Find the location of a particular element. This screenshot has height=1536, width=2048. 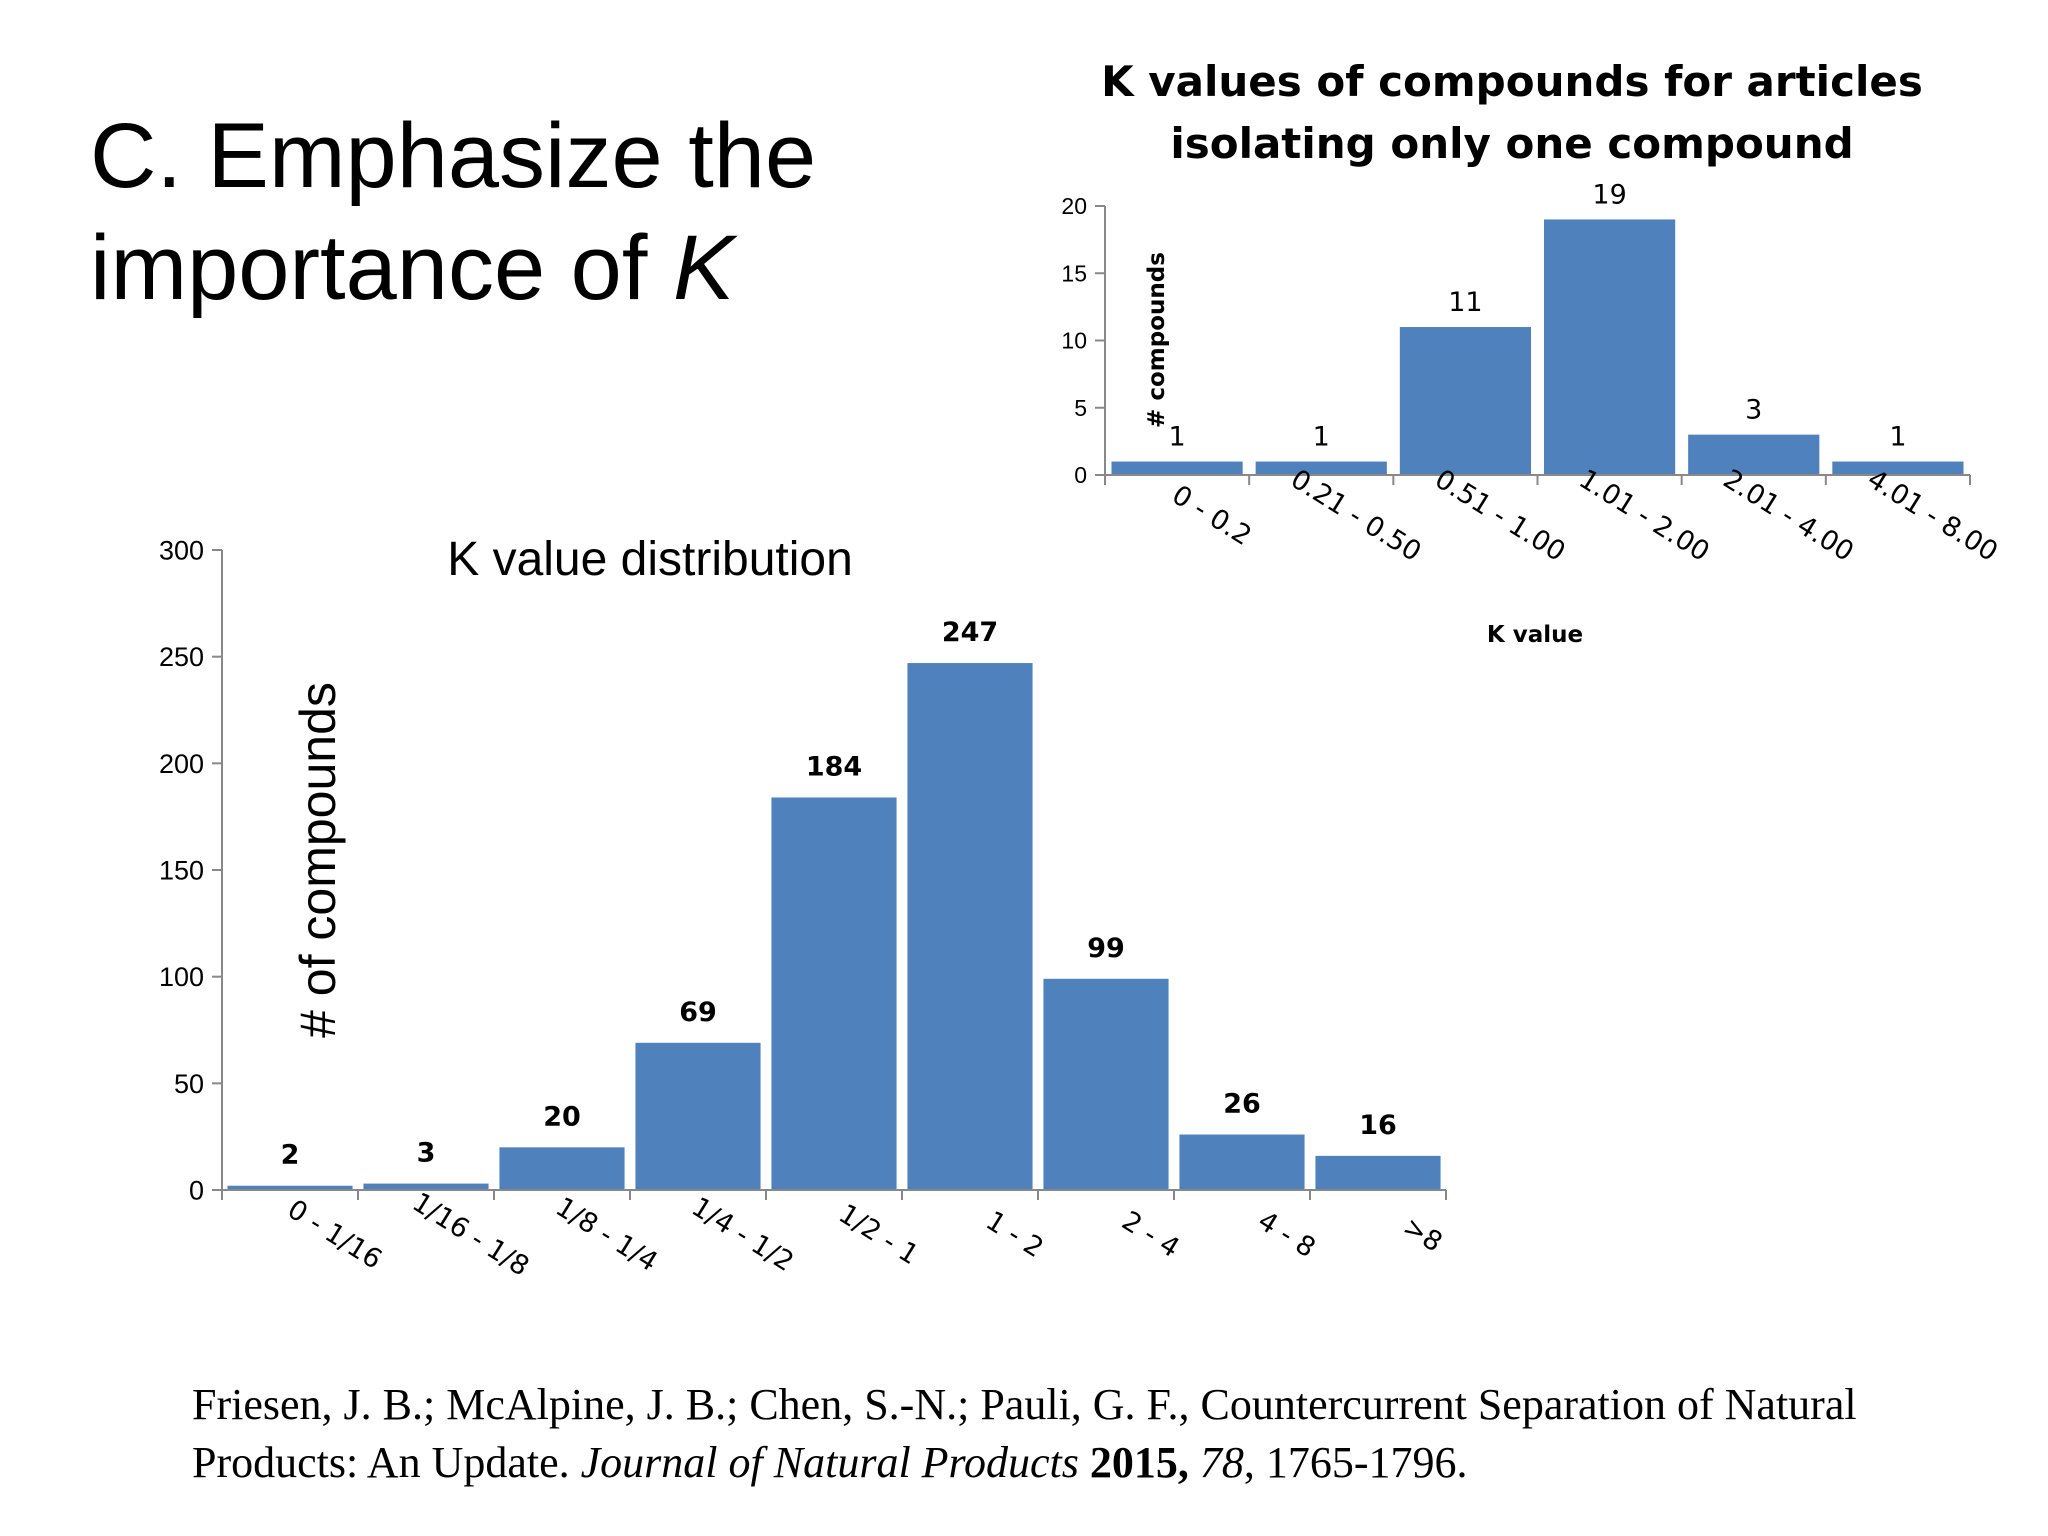

inset-category-label: 1.01 - 2.00 is located at coordinates (1643, 516).